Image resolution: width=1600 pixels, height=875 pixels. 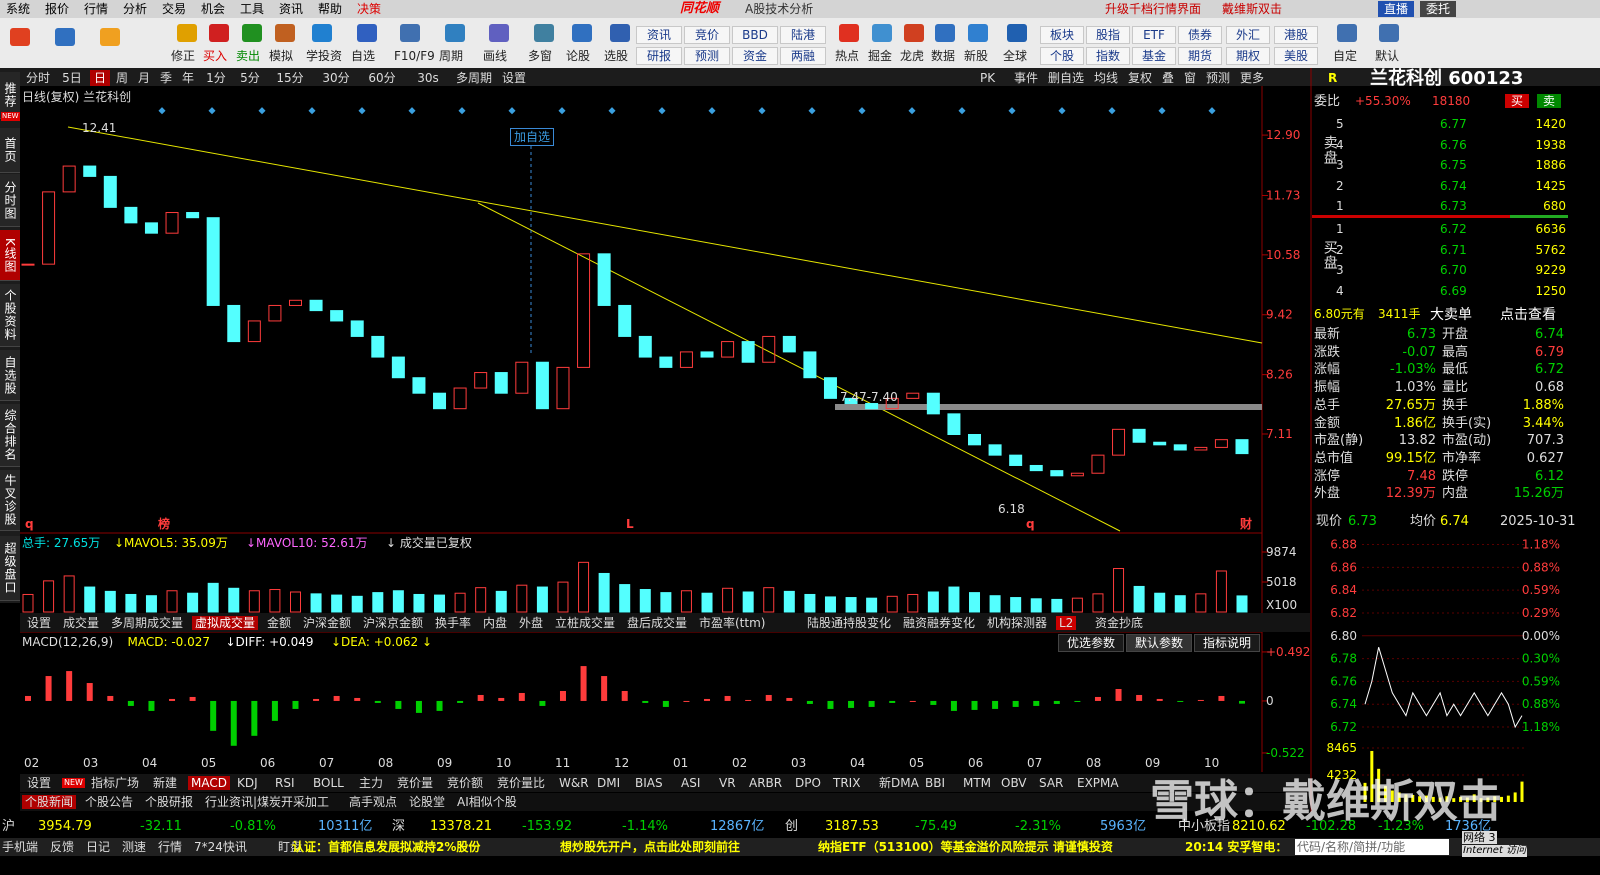 What do you see at coordinates (291, 9) in the screenshot?
I see `menu-item: 资讯` at bounding box center [291, 9].